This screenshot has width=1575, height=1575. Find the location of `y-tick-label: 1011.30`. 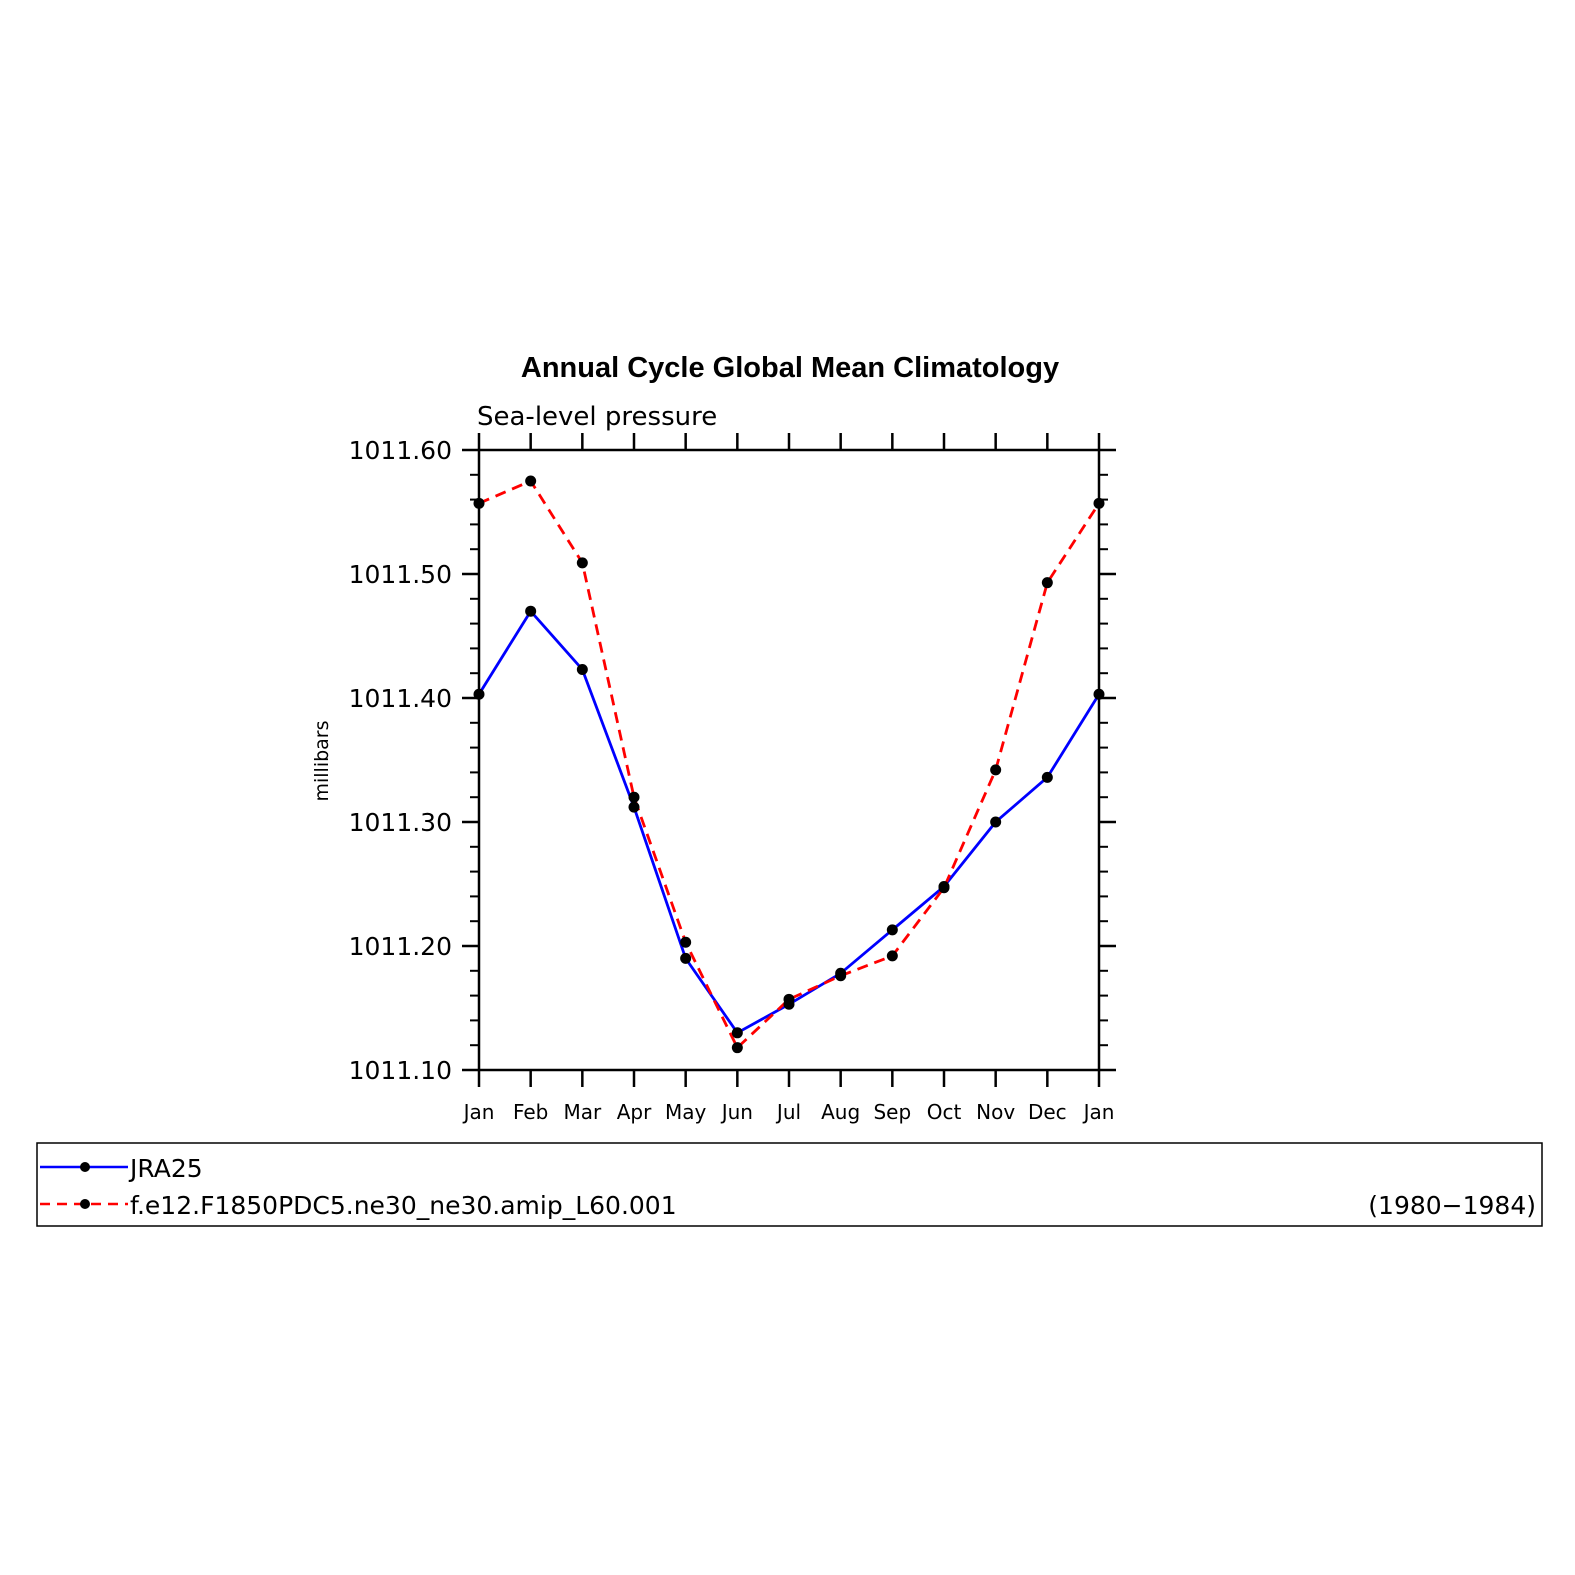

y-tick-label: 1011.30 is located at coordinates (400, 822).